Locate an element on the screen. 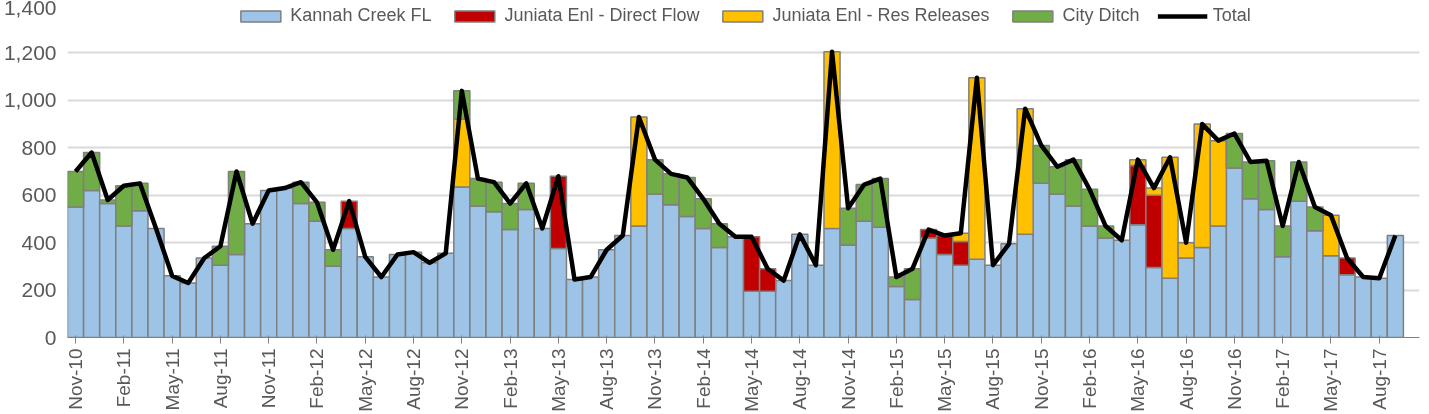  y-tick-label: 400 is located at coordinates (39, 242).